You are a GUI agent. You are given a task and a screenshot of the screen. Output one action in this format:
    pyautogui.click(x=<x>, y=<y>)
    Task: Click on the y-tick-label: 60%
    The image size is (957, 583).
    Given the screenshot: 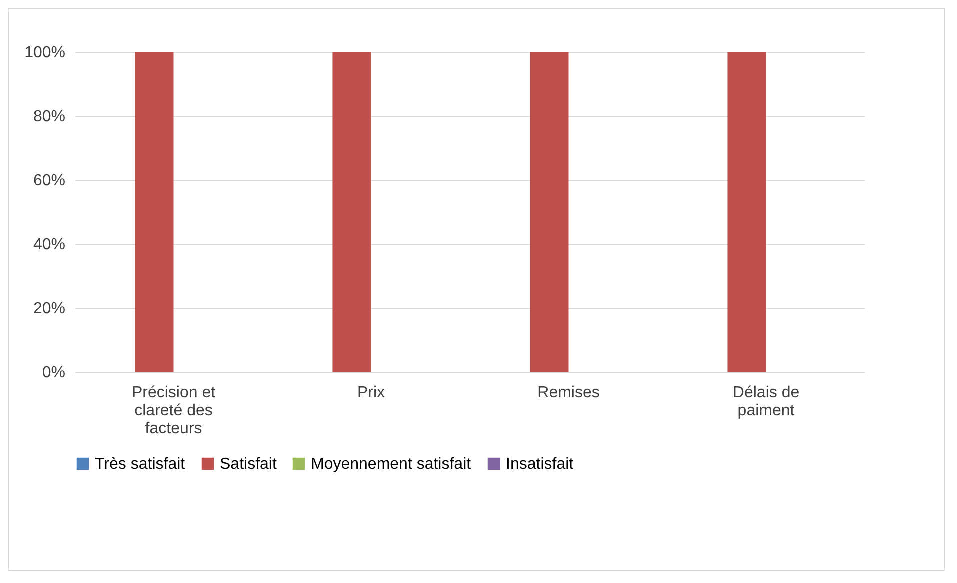 What is the action you would take?
    pyautogui.click(x=49, y=181)
    